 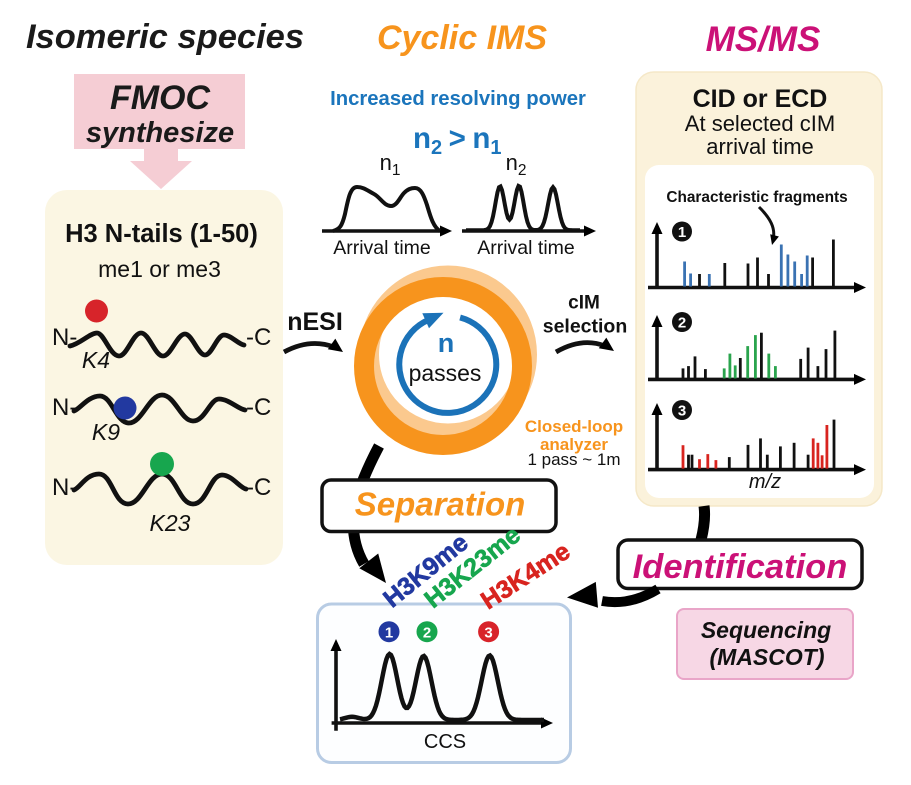 What do you see at coordinates (740, 567) in the screenshot?
I see `svg-text: Identification` at bounding box center [740, 567].